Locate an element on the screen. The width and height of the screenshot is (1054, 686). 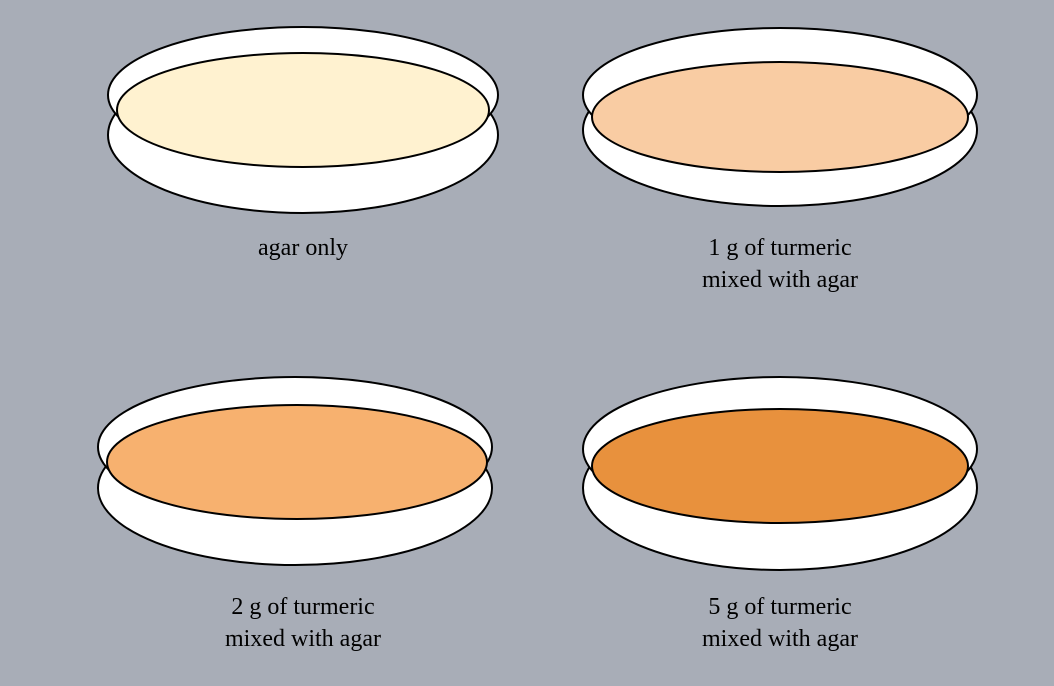
caption-line: 1 g of turmeric is located at coordinates (780, 248).